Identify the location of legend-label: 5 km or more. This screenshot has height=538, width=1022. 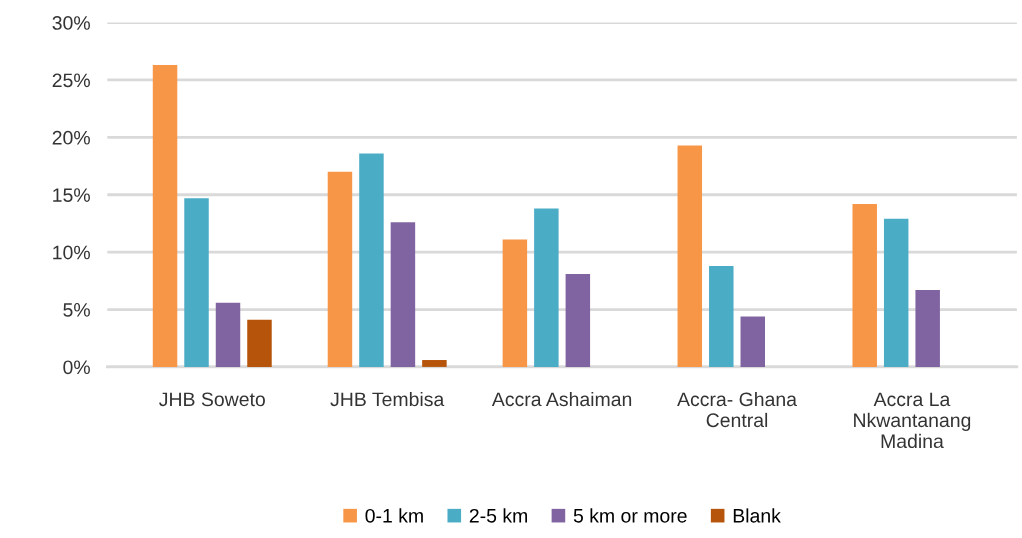
(630, 515).